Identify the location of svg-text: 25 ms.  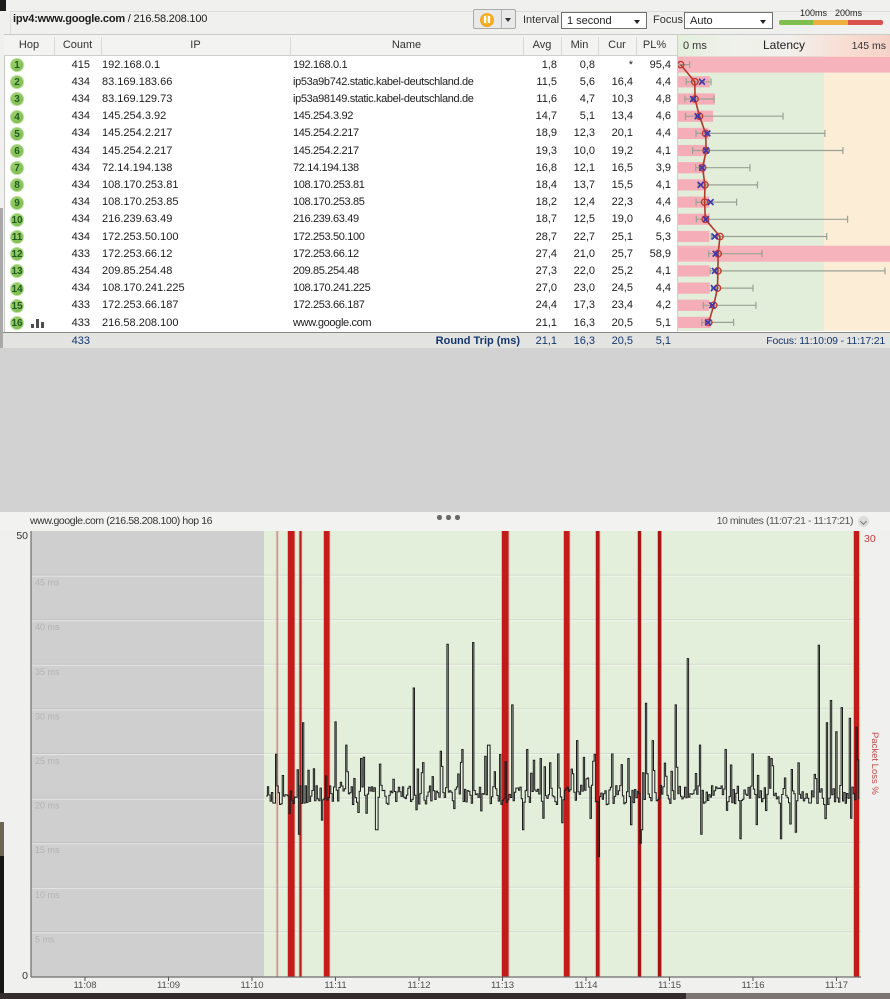
(47, 761).